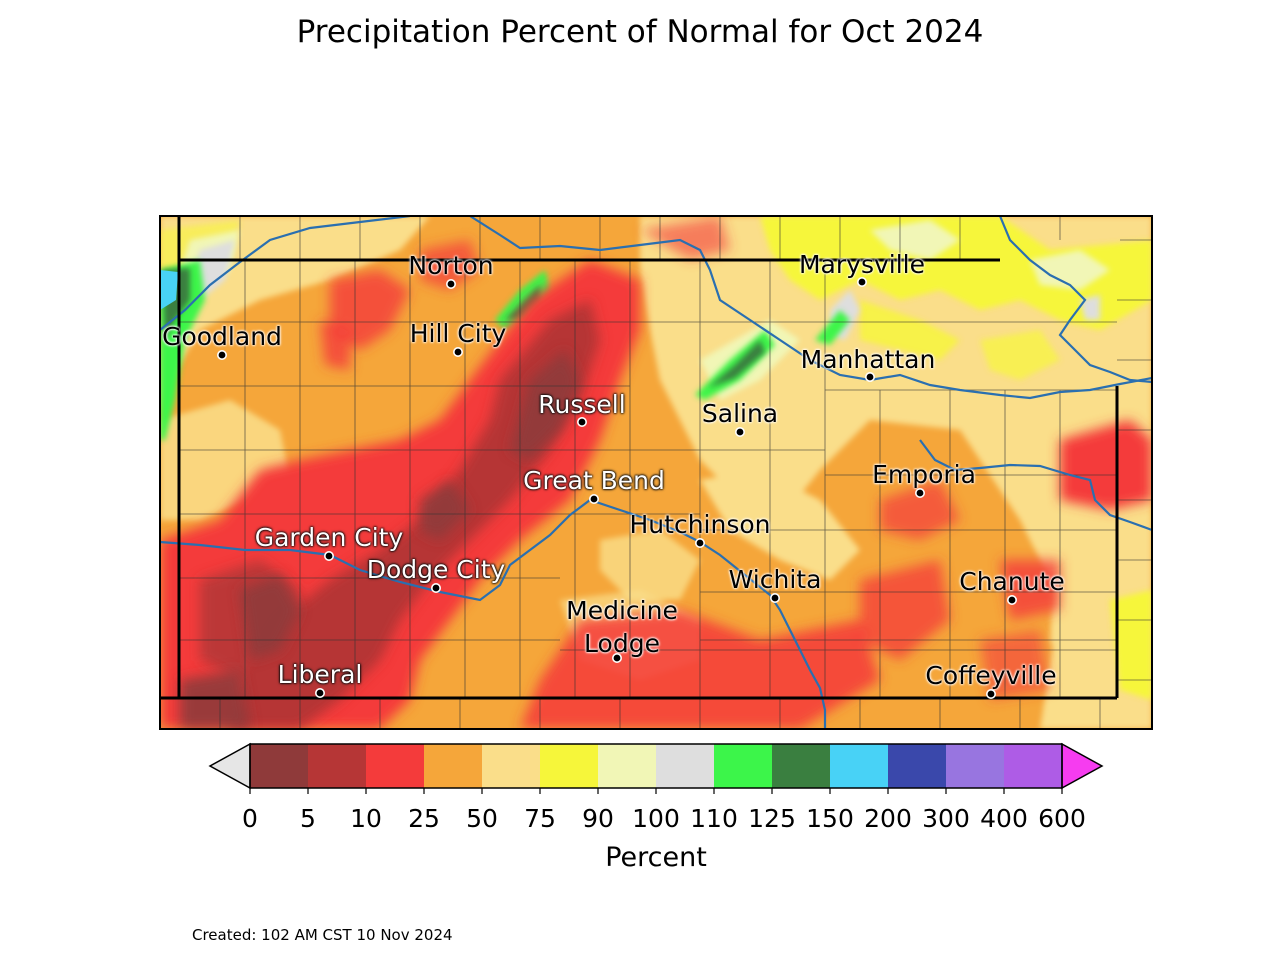 This screenshot has width=1280, height=960. I want to click on colorbar-tick-label: 110, so click(714, 818).